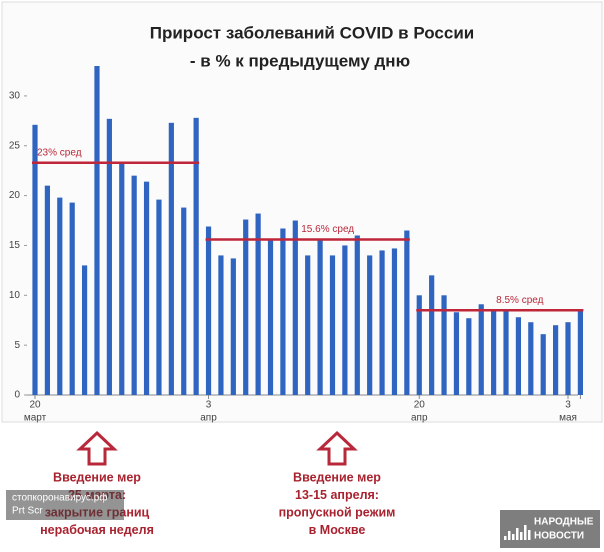  Describe the element at coordinates (15, 195) in the screenshot. I see `y-tick-label: 20` at that location.